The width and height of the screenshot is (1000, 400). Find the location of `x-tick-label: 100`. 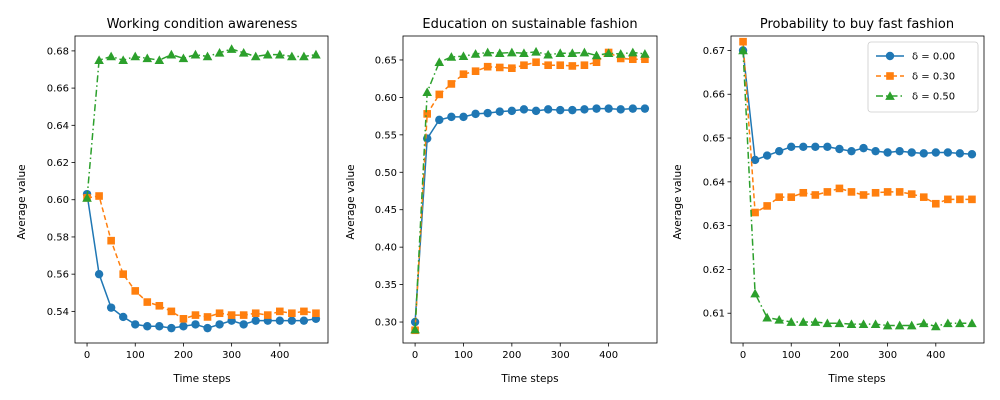

x-tick-label: 100 is located at coordinates (463, 355).